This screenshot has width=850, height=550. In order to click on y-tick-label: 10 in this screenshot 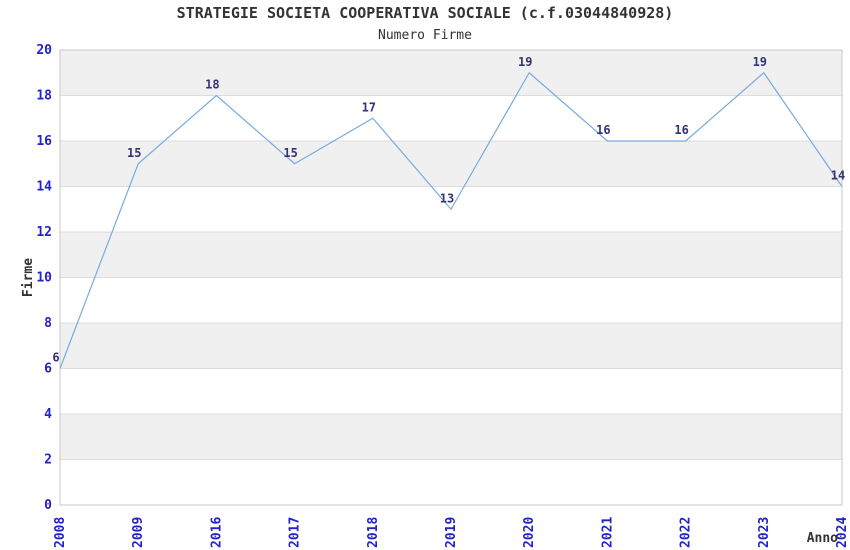, I will do `click(44, 278)`.